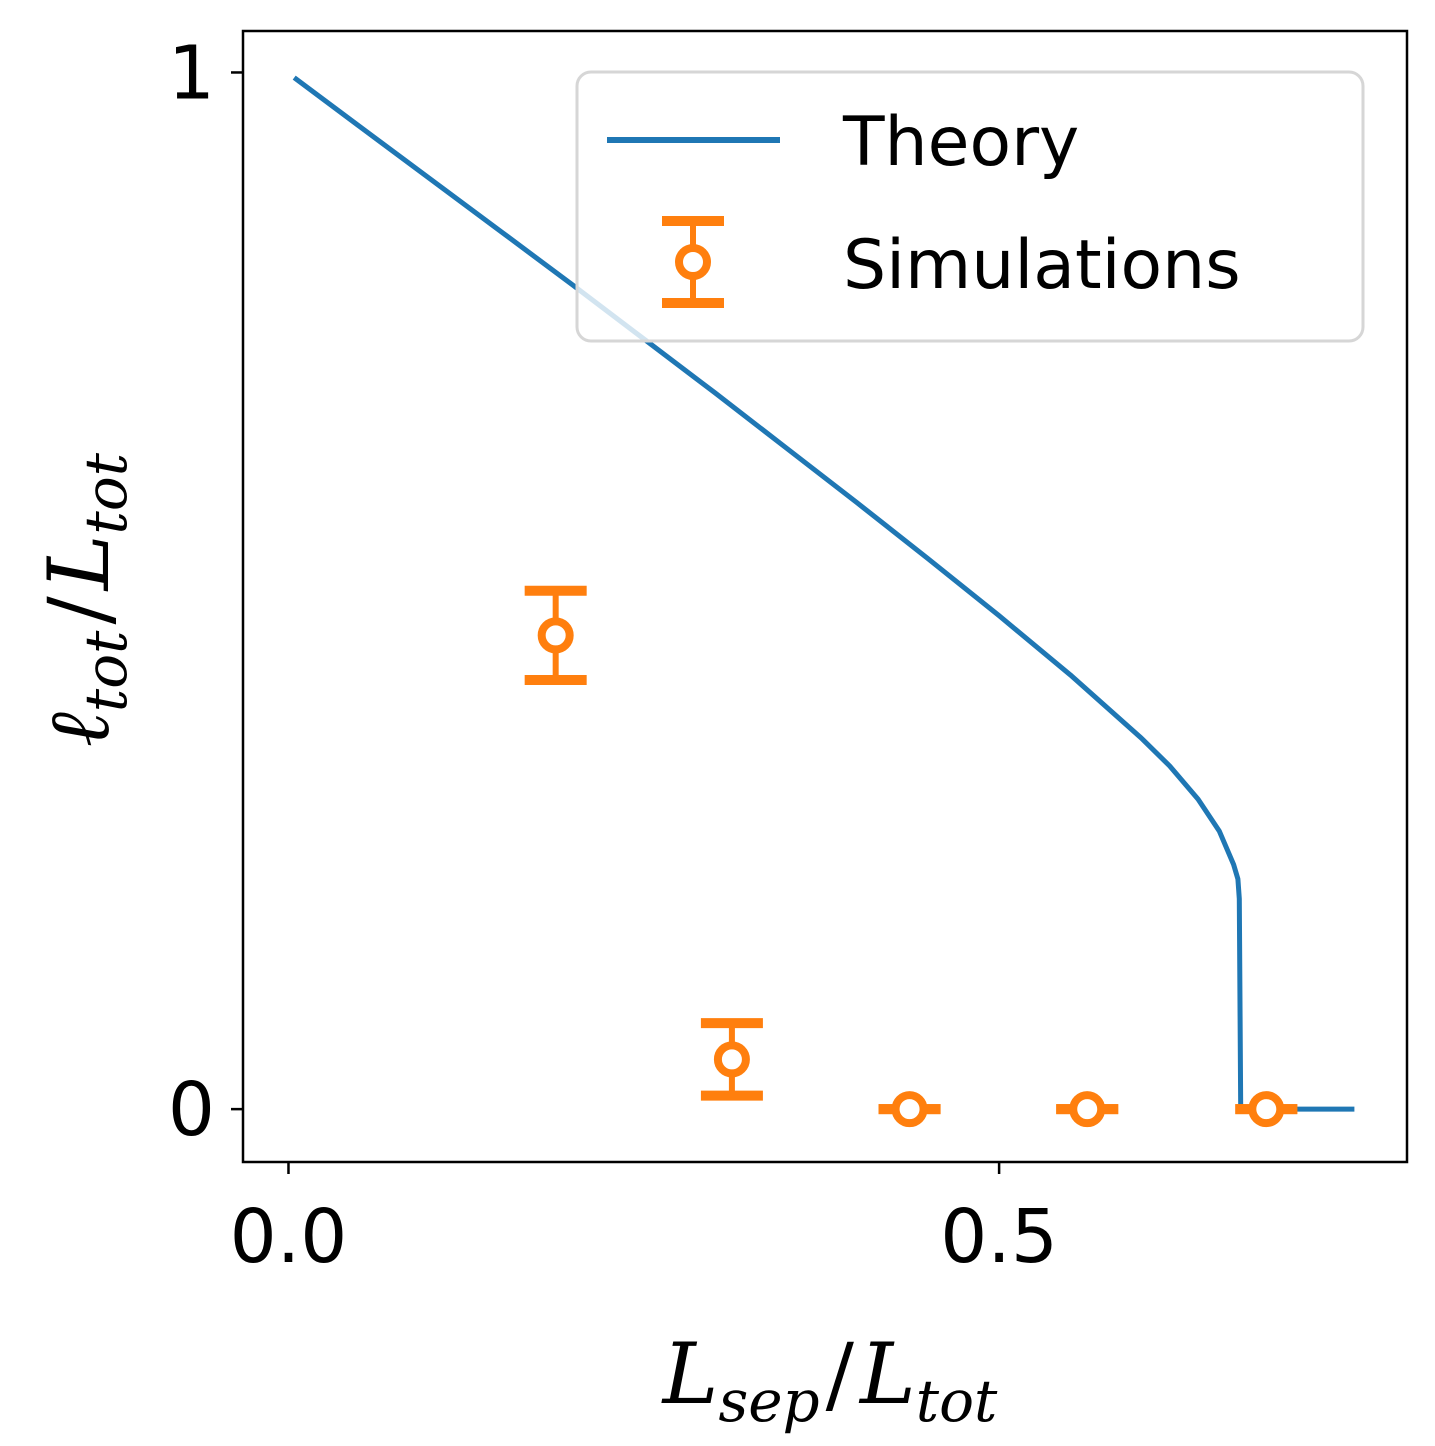 The width and height of the screenshot is (1435, 1446). What do you see at coordinates (85, 599) in the screenshot?
I see `y-axis-label: ℓtot/Ltot` at bounding box center [85, 599].